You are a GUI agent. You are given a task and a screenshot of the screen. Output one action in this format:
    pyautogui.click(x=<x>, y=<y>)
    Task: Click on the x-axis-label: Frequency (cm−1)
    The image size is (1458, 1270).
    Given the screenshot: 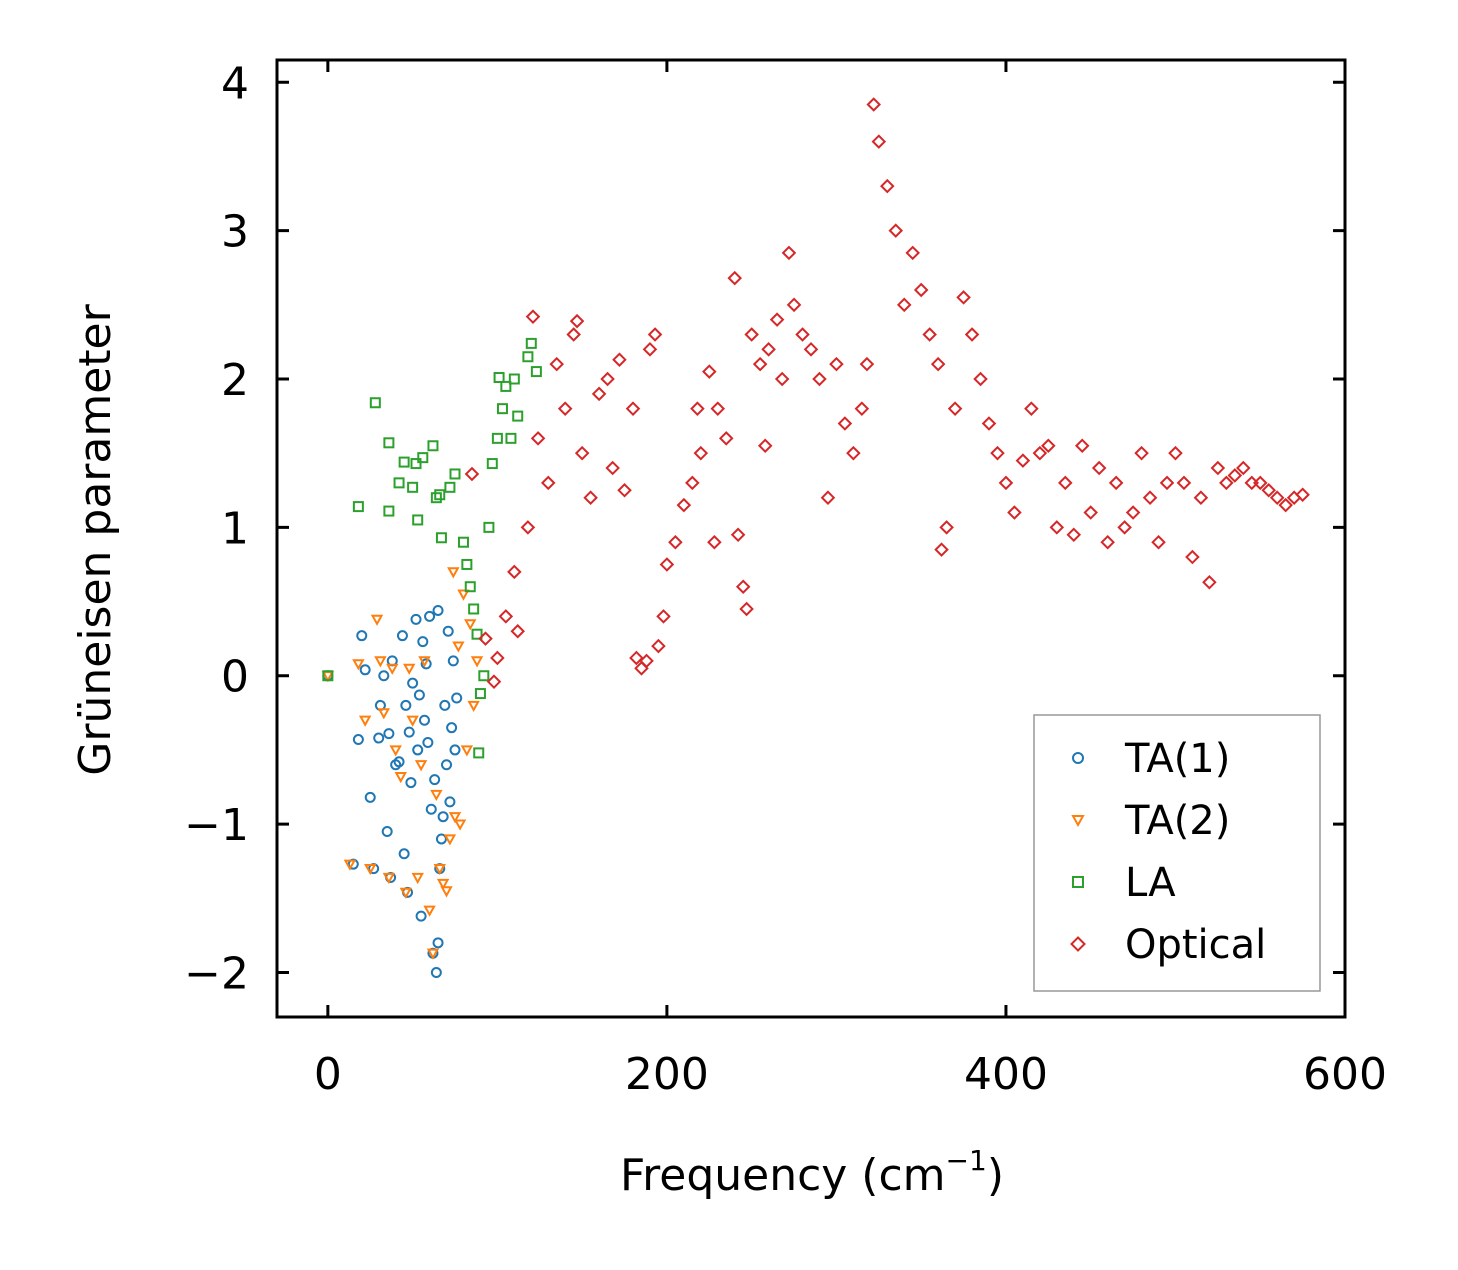 What is the action you would take?
    pyautogui.click(x=812, y=1172)
    